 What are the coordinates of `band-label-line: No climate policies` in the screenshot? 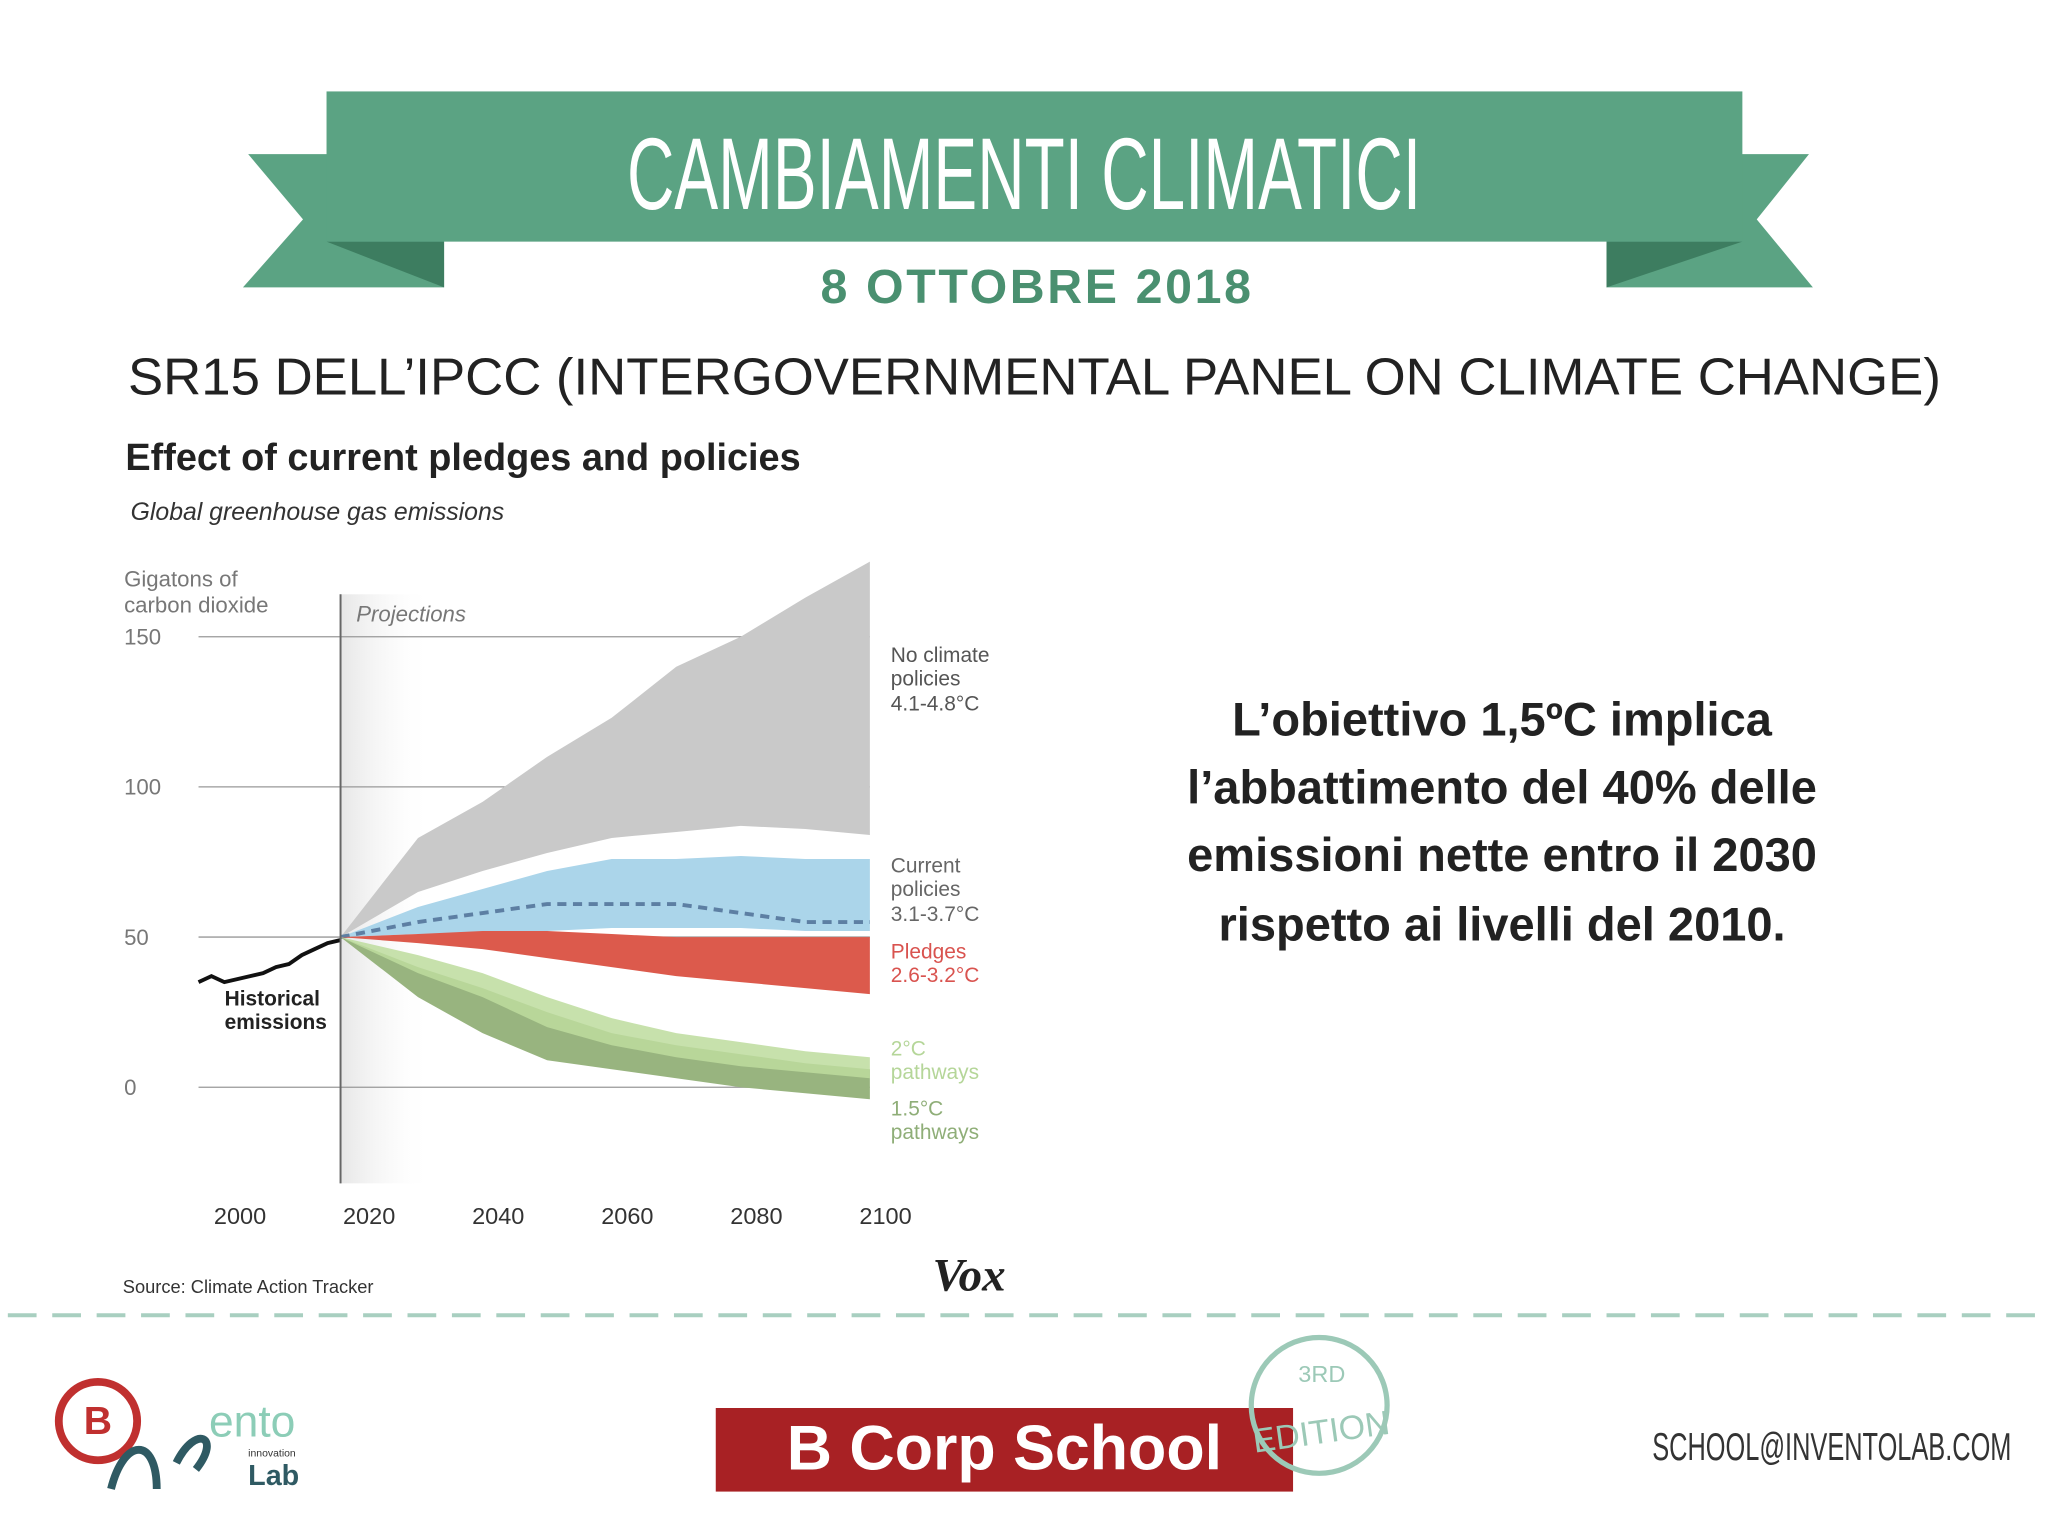 It's located at (940, 668).